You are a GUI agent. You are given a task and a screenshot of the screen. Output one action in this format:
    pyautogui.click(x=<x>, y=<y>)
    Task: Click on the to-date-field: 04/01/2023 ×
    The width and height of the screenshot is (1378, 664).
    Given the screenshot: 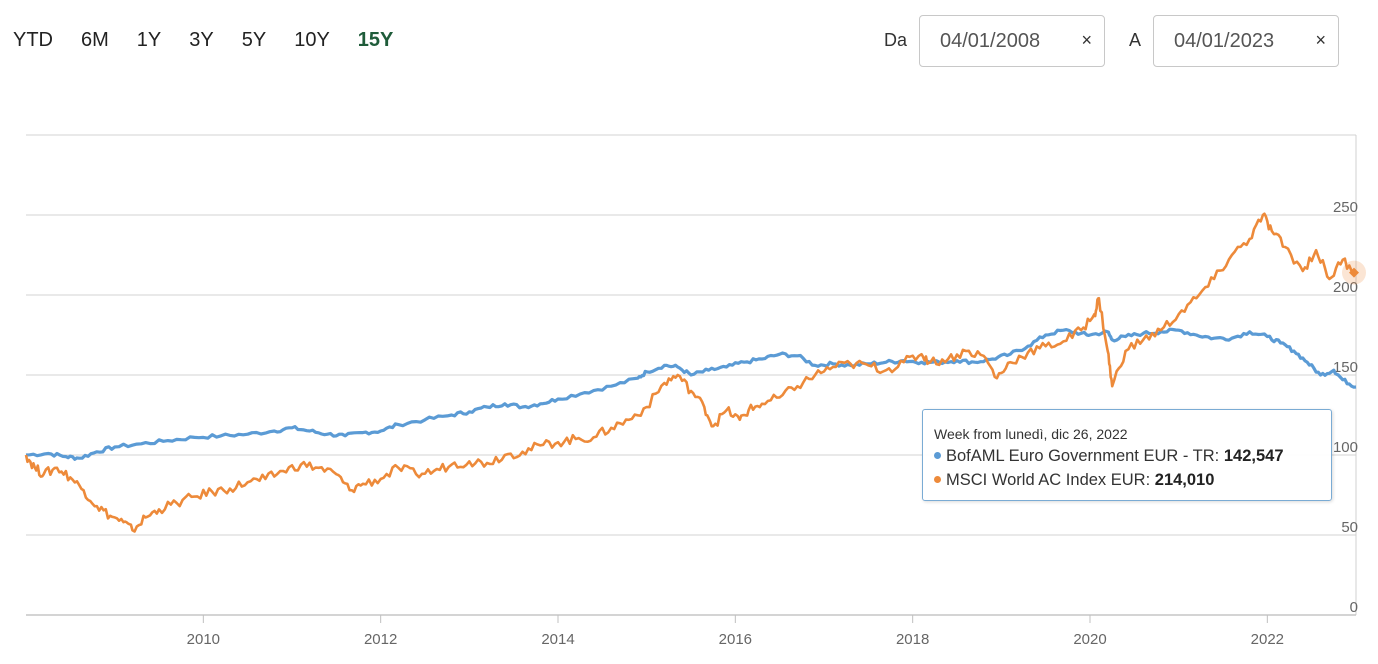 What is the action you would take?
    pyautogui.click(x=1246, y=41)
    